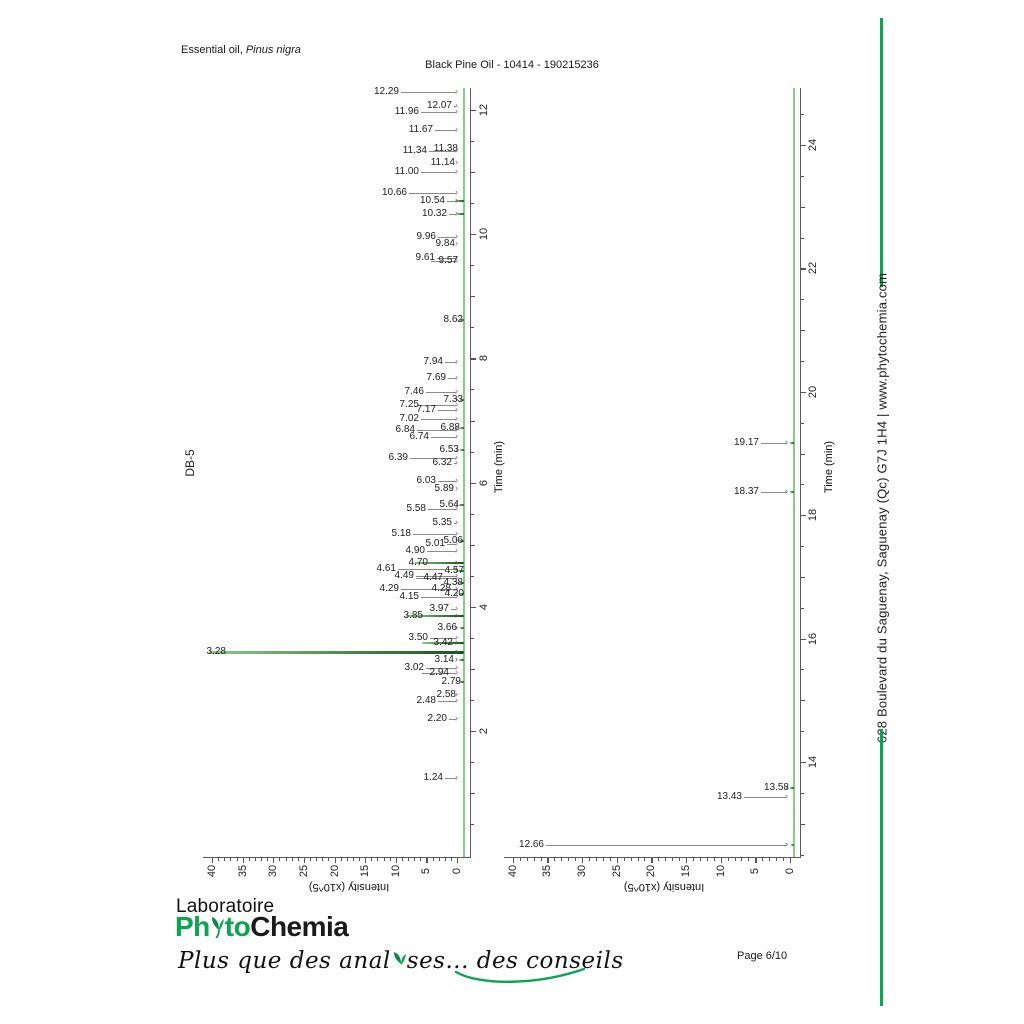  What do you see at coordinates (419, 436) in the screenshot?
I see `peak-label: 6.74` at bounding box center [419, 436].